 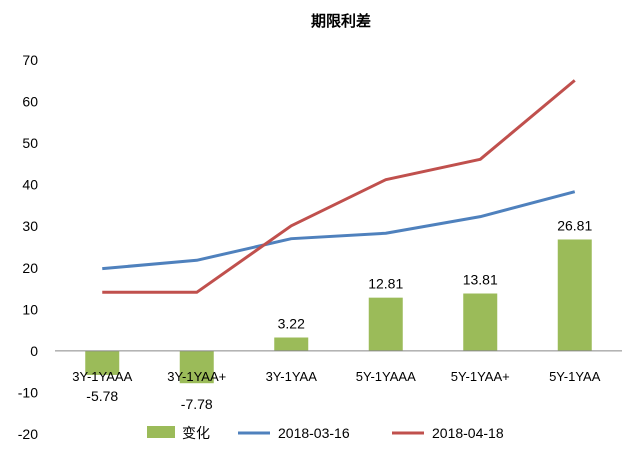 What do you see at coordinates (314, 433) in the screenshot?
I see `legend-label: 2018-03-16` at bounding box center [314, 433].